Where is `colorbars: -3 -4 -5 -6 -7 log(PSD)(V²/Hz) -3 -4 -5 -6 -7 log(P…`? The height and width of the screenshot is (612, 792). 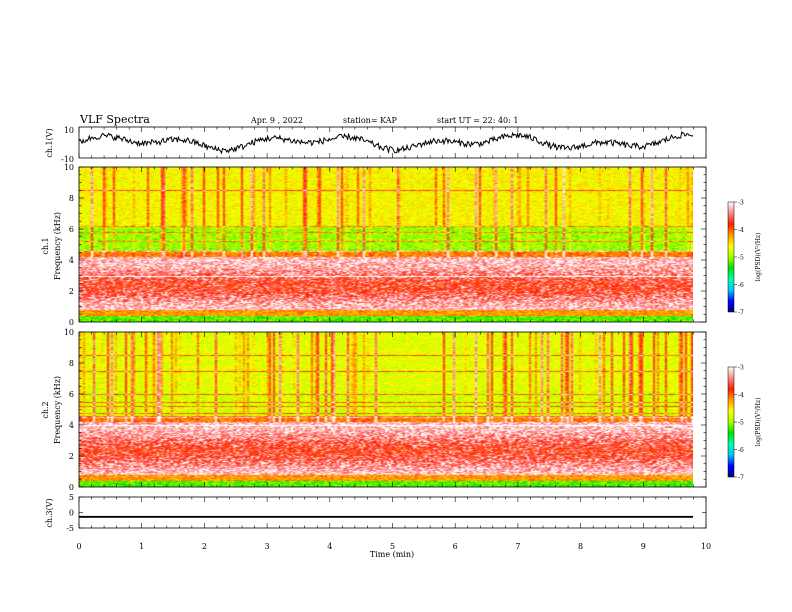
colorbars: -3 -4 -5 -6 -7 log(PSD)(V²/Hz) -3 -4 -5 -6 -7 log(P… is located at coordinates (744, 341).